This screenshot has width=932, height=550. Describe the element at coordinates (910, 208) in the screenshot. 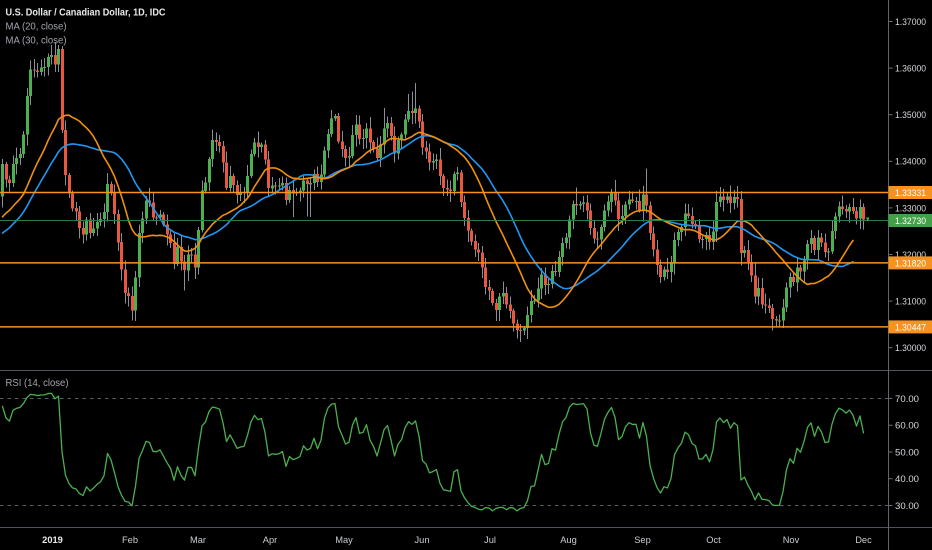

I see `svg-text: 1.33000` at that location.